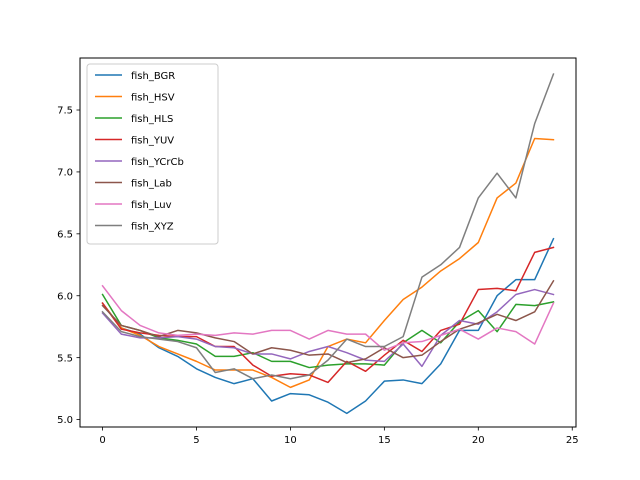 This screenshot has height=480, width=640. Describe the element at coordinates (196, 440) in the screenshot. I see `x-tick-label: 5` at that location.